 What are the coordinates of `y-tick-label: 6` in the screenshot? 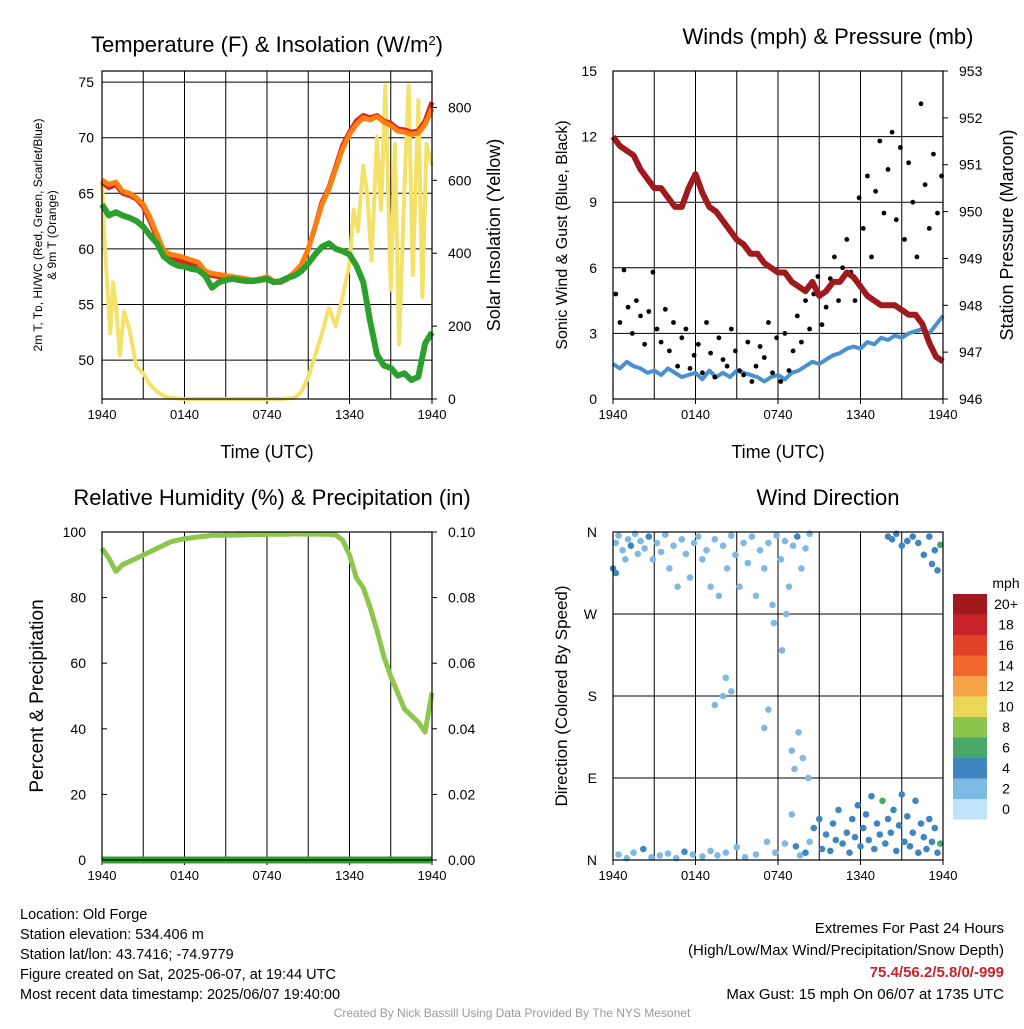 It's located at (593, 268).